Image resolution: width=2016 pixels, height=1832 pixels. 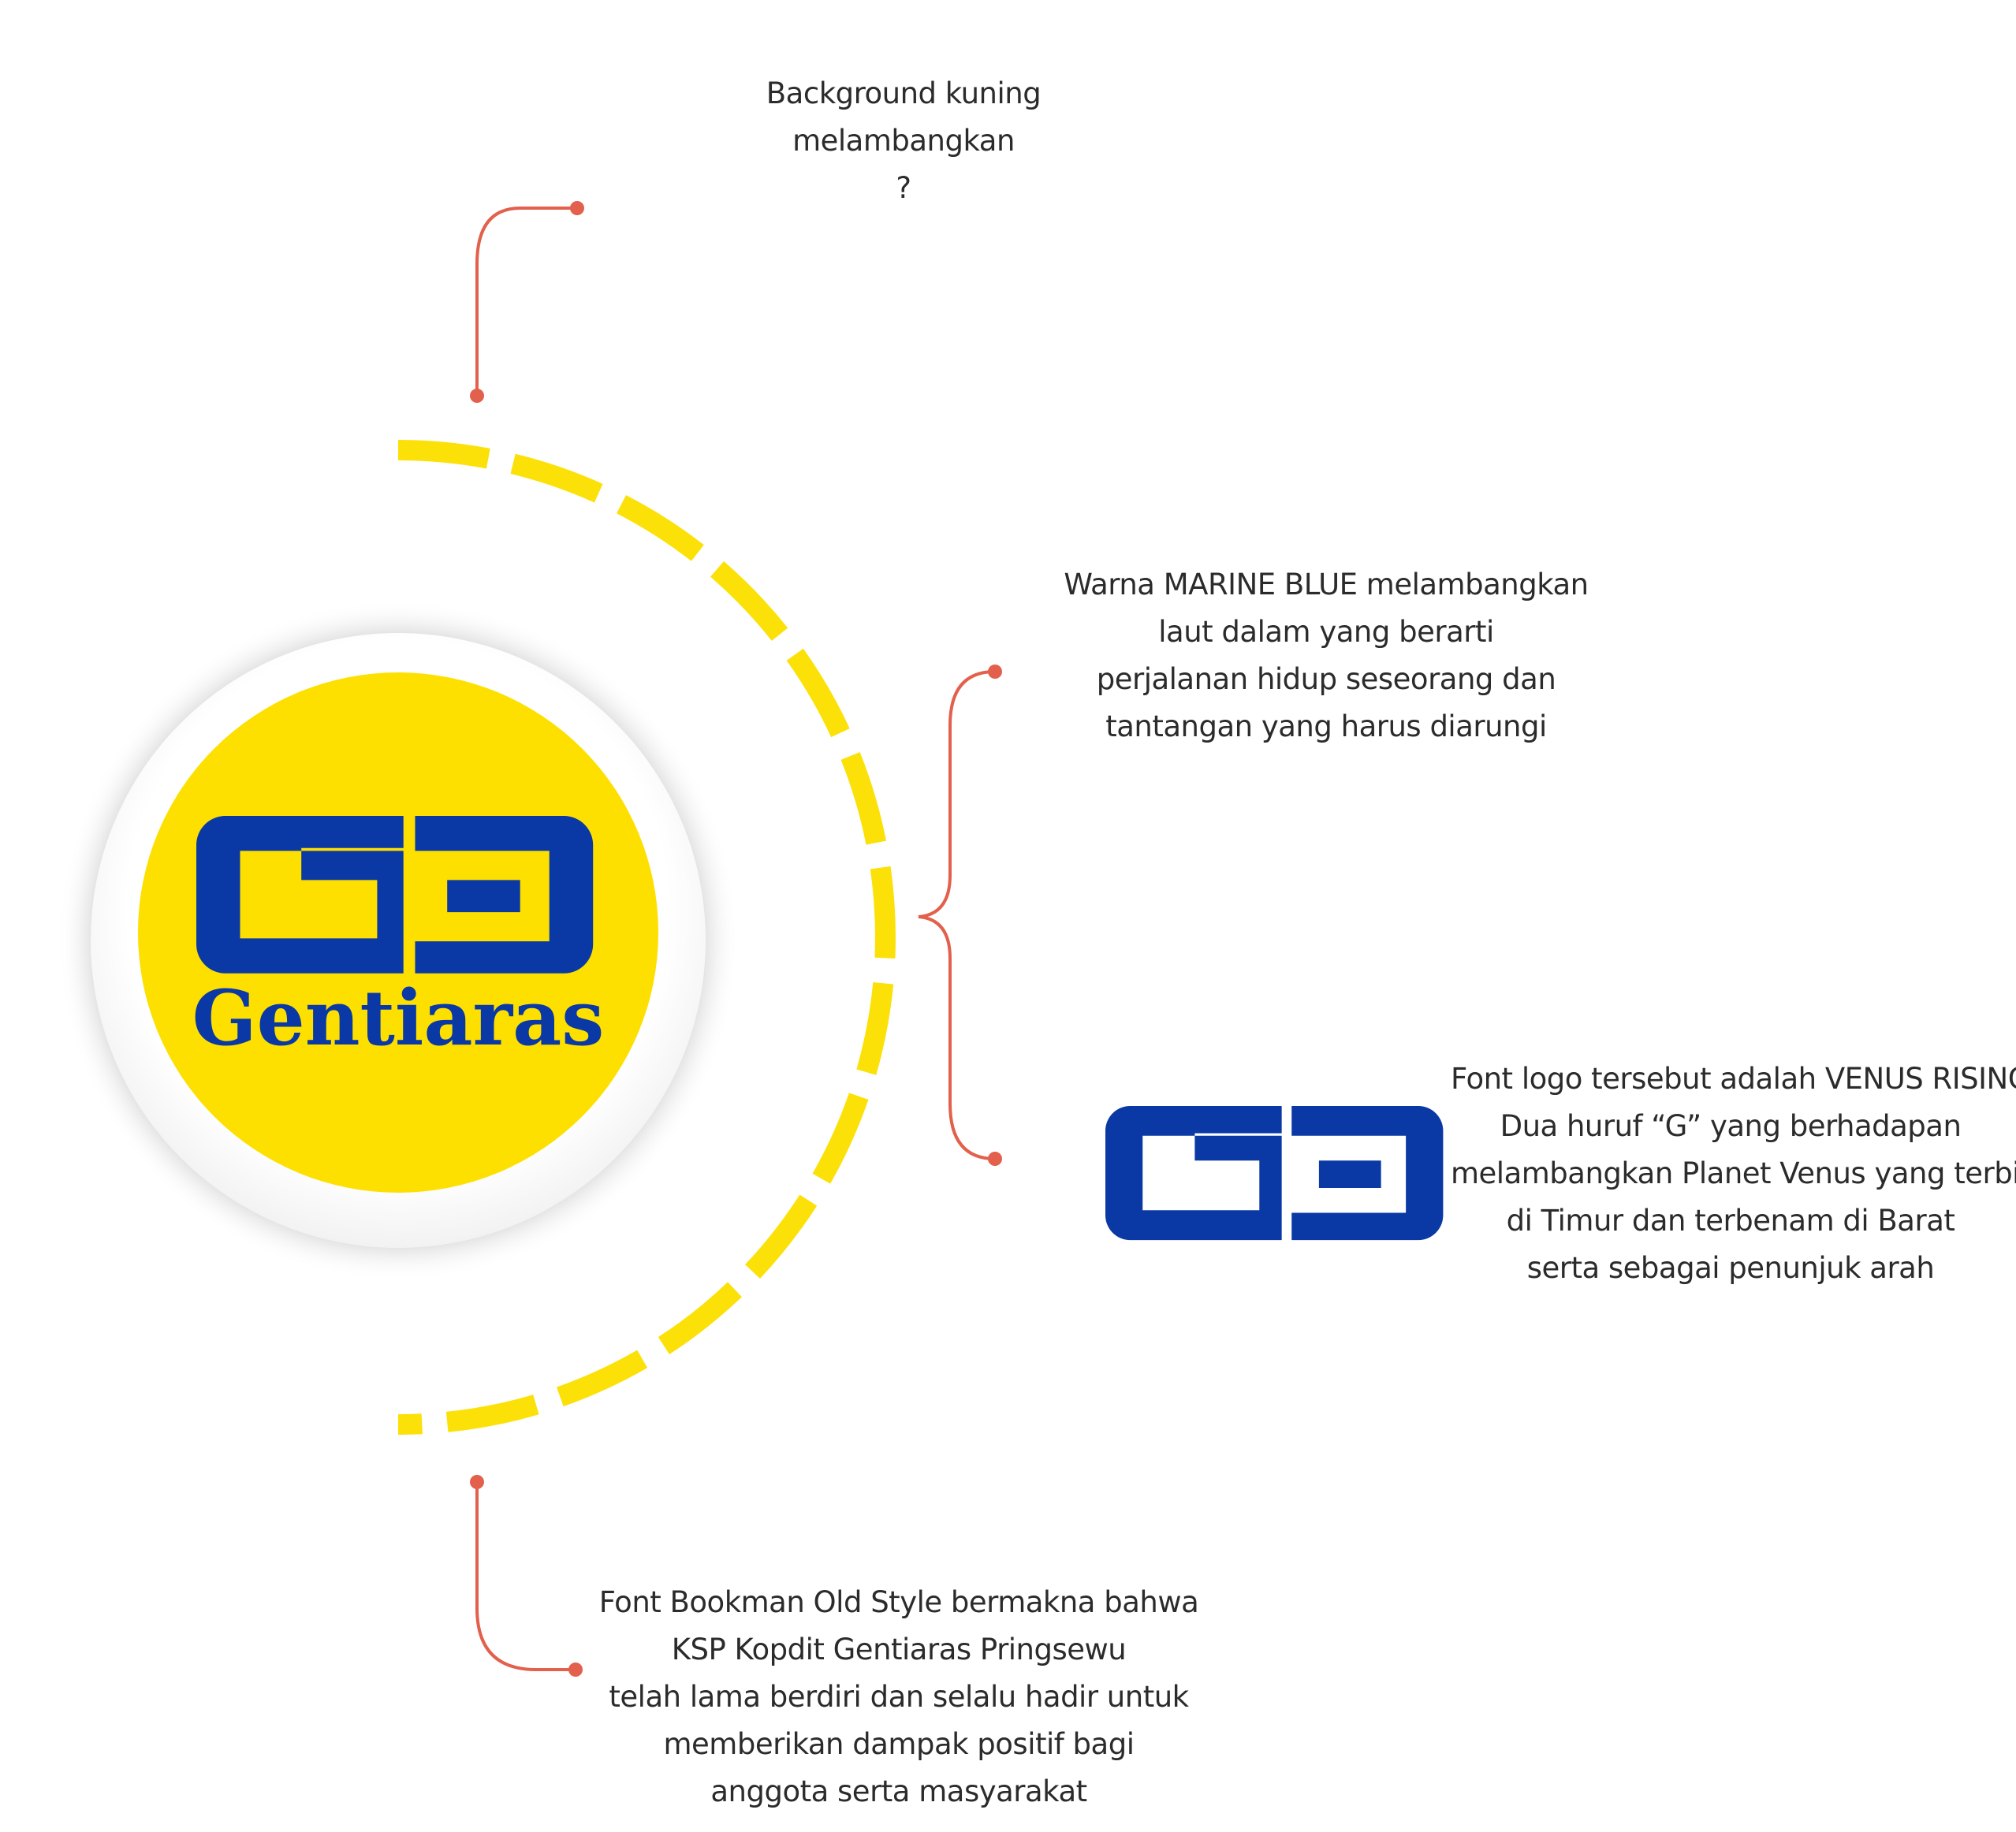 What do you see at coordinates (526, 1576) in the screenshot?
I see `connector-font-text` at bounding box center [526, 1576].